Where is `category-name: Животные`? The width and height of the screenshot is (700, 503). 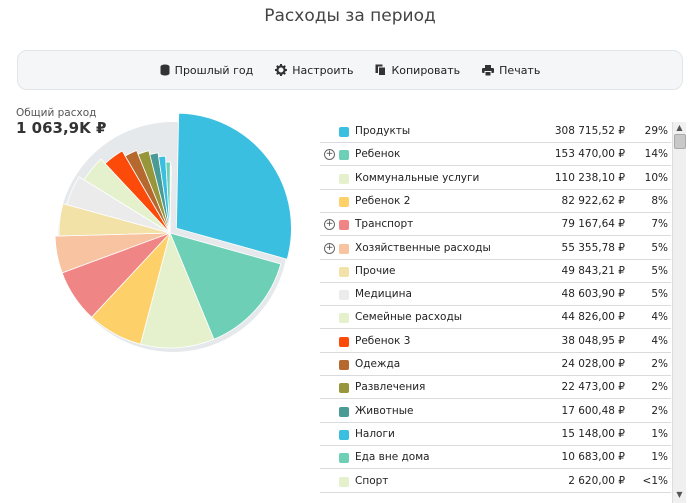 category-name: Животные is located at coordinates (384, 410).